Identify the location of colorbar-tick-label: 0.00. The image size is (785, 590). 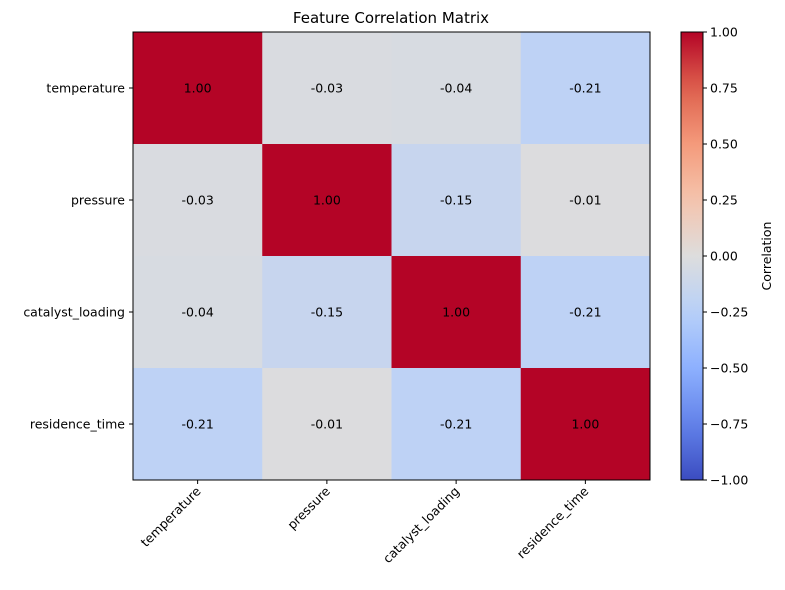
(724, 256).